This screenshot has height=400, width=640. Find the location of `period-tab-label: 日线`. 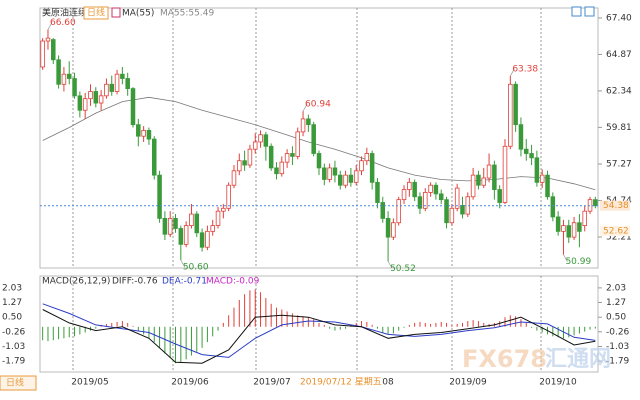

period-tab-label: 日线 is located at coordinates (15, 383).